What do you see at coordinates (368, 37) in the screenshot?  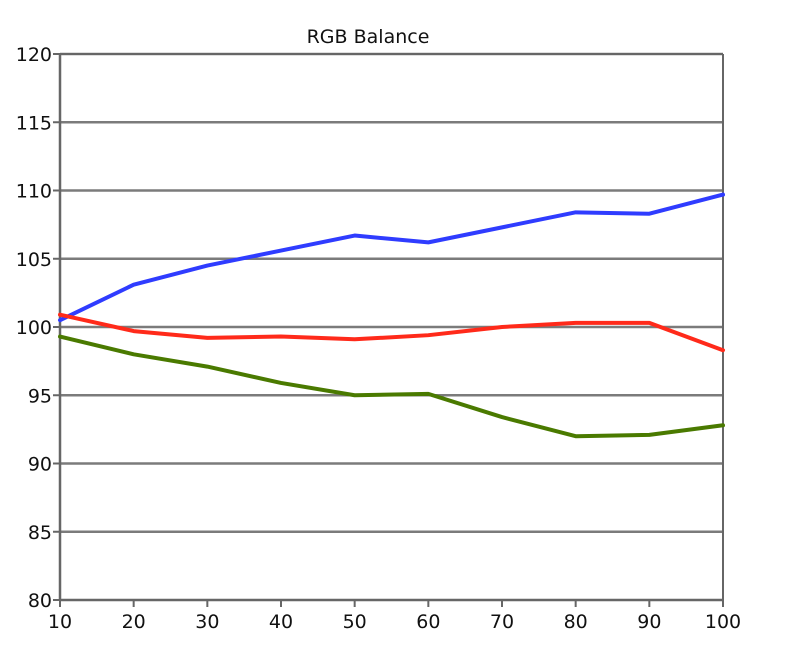 I see `chart-title: RGB Balance` at bounding box center [368, 37].